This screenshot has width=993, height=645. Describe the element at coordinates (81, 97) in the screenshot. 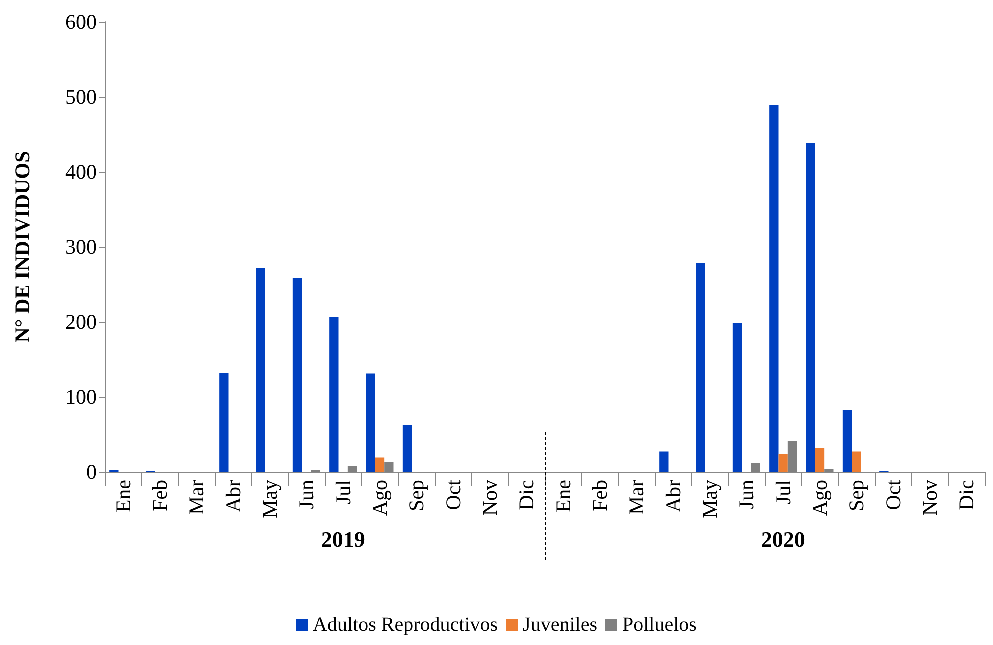

I see `y-tick-label: 500` at that location.